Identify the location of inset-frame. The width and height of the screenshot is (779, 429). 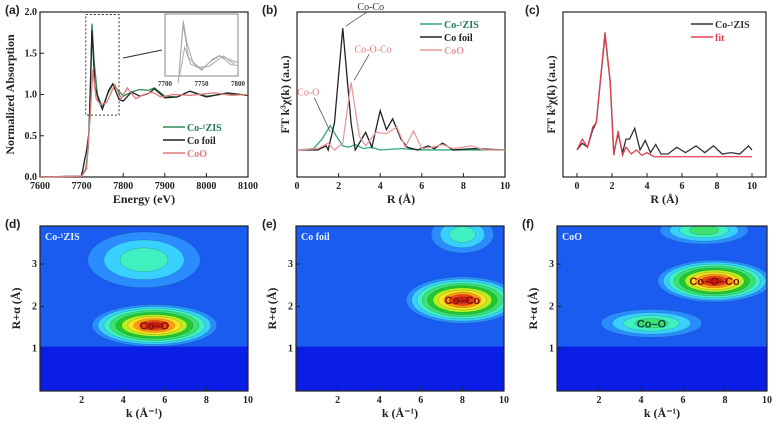
(201, 45).